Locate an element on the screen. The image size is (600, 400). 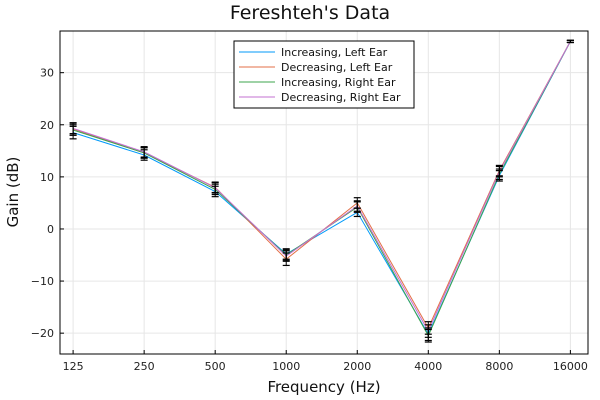
legend-item: Increasing, Right Ear is located at coordinates (317, 82).